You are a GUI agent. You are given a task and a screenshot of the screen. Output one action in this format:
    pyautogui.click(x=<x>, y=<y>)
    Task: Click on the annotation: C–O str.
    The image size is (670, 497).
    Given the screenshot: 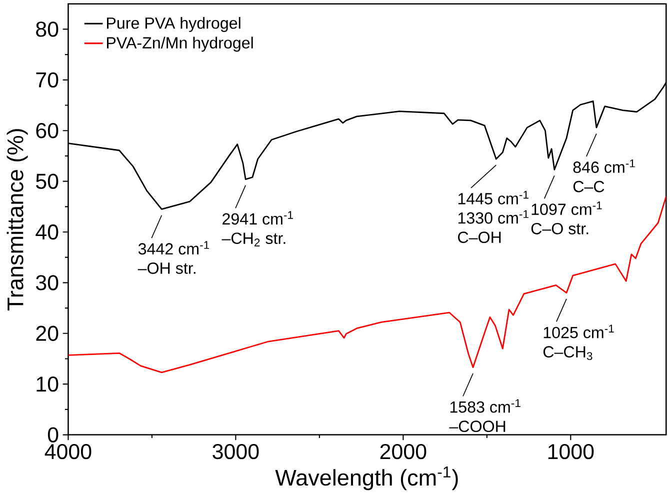 What is the action you would take?
    pyautogui.click(x=559, y=228)
    